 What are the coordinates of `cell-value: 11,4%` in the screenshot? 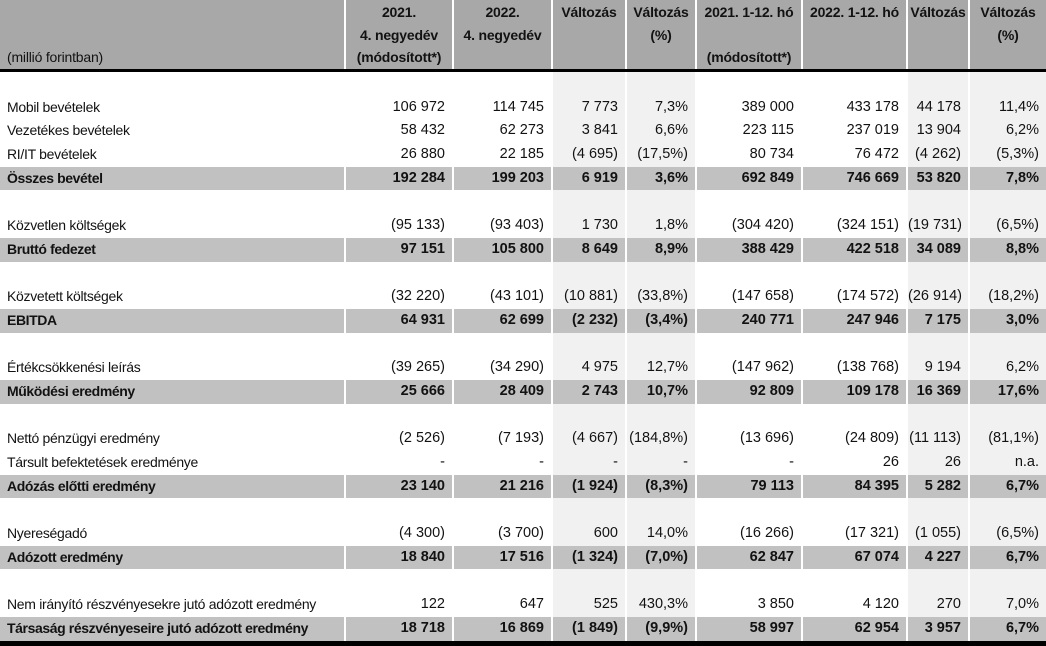 It's located at (1007, 107).